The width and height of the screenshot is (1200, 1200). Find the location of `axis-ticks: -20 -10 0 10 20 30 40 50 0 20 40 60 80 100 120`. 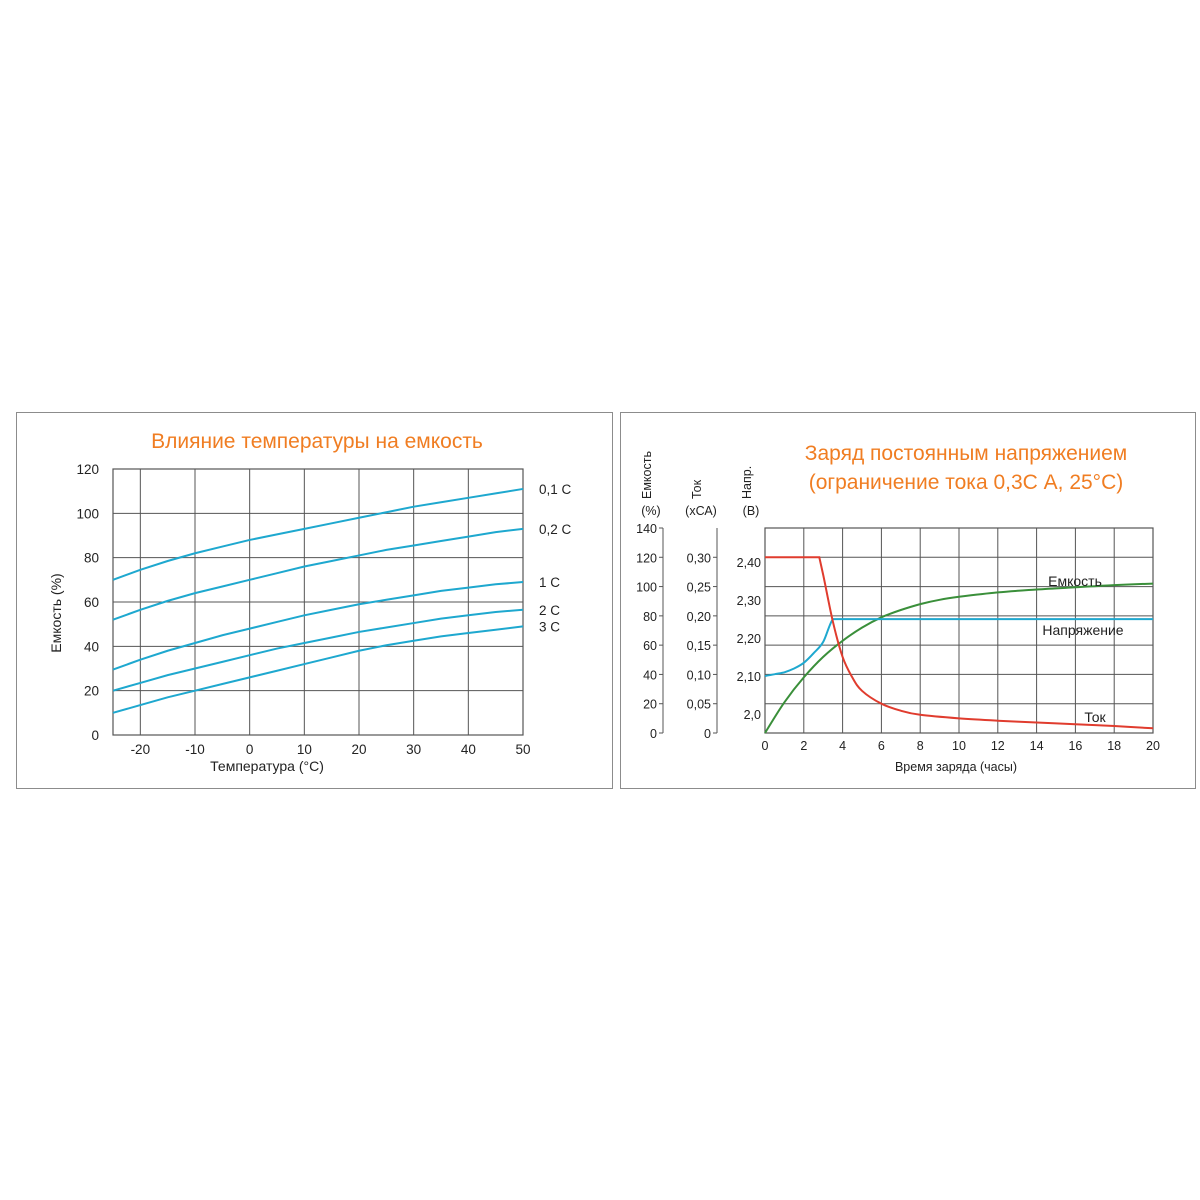

axis-ticks: -20 -10 0 10 20 30 40 50 0 20 40 60 80 100 120 is located at coordinates (303, 609).